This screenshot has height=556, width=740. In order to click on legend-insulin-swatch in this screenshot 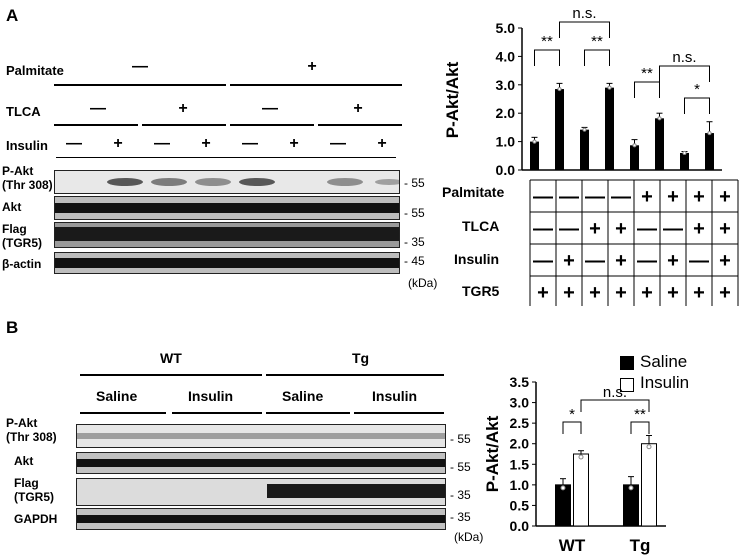, I will do `click(627, 385)`.